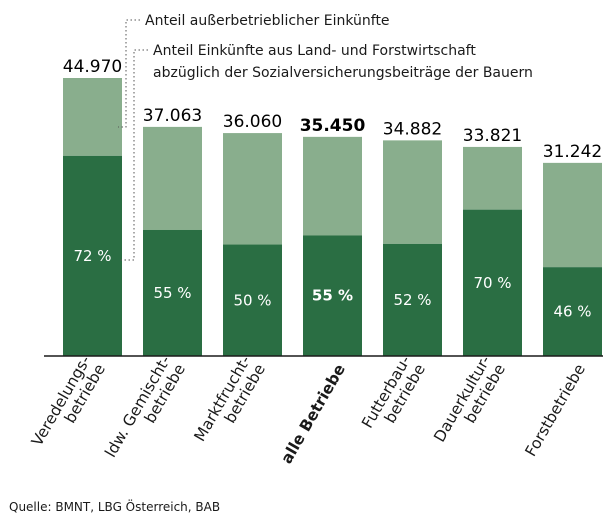  What do you see at coordinates (252, 122) in the screenshot?
I see `total-value-label: 36.060` at bounding box center [252, 122].